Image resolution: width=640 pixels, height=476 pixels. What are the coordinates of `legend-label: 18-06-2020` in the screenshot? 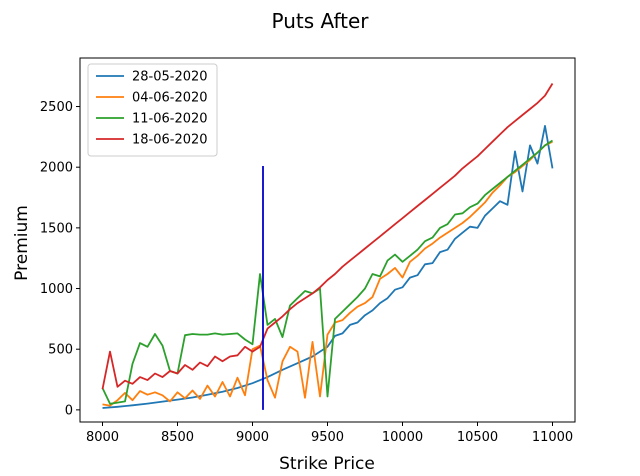 It's located at (170, 140).